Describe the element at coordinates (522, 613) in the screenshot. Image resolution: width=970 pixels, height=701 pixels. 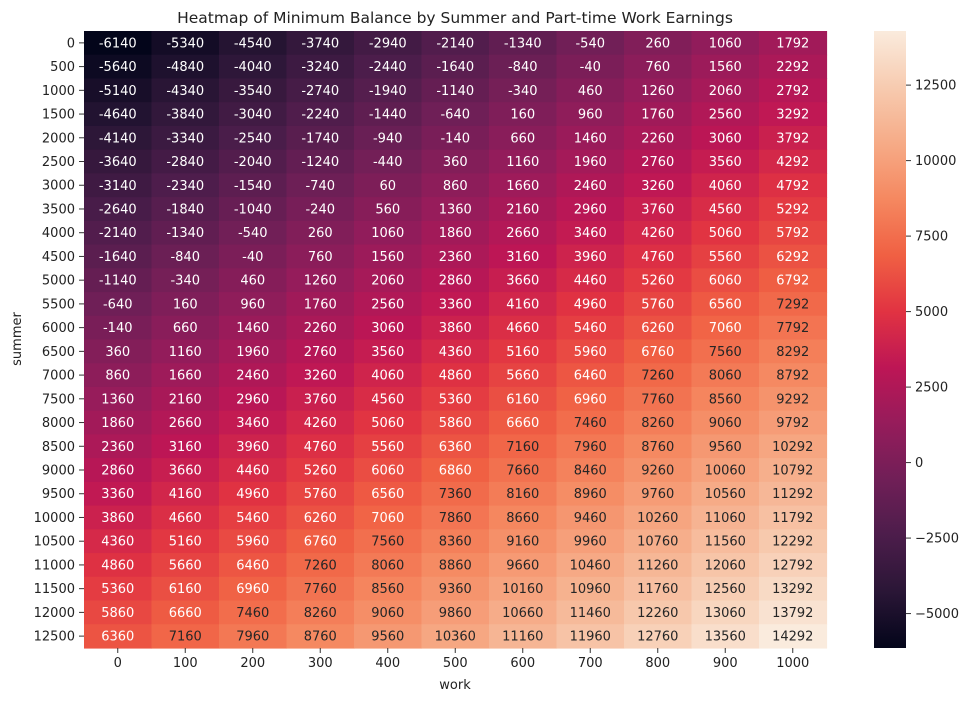
I see `cell-value-label: 10660` at that location.